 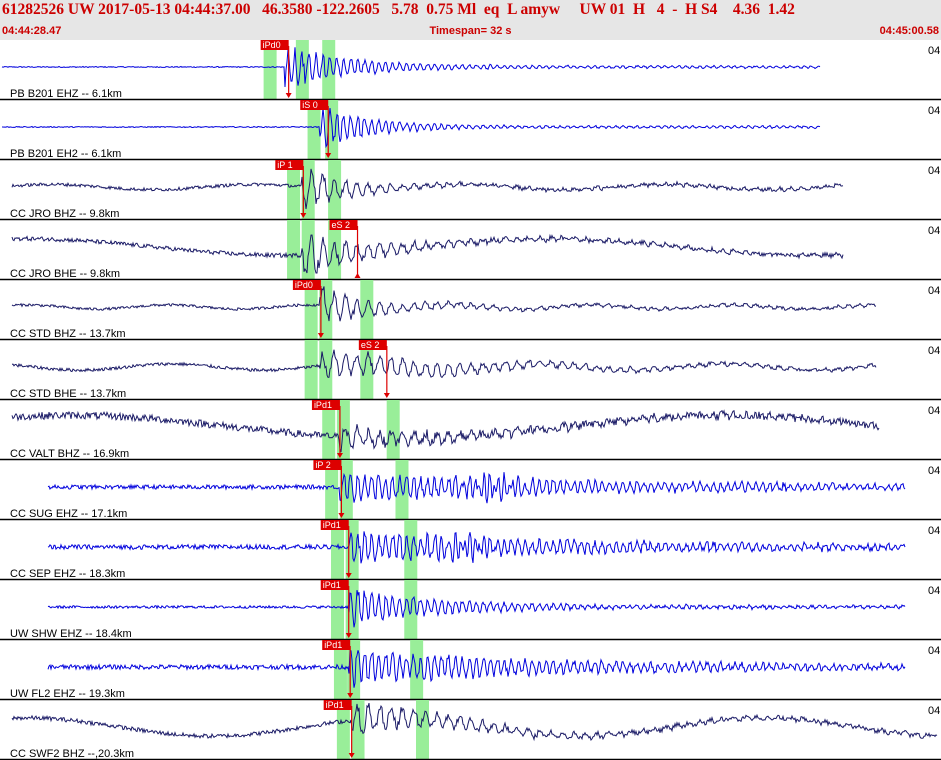 I want to click on station-label: CC SUG EHZ -- 17.1km, so click(x=68, y=514).